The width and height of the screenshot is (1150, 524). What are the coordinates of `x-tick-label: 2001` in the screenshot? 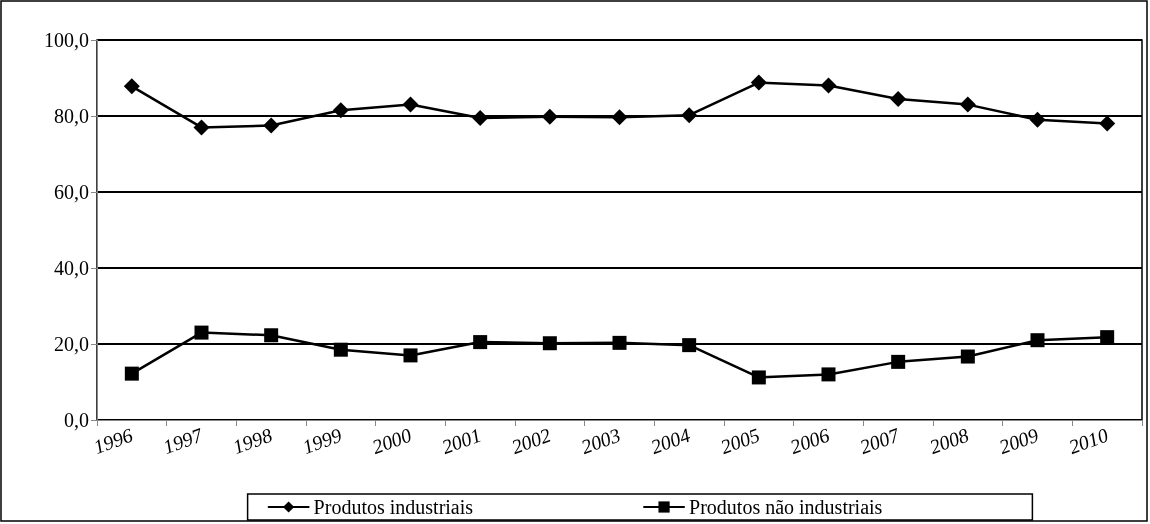 It's located at (461, 441).